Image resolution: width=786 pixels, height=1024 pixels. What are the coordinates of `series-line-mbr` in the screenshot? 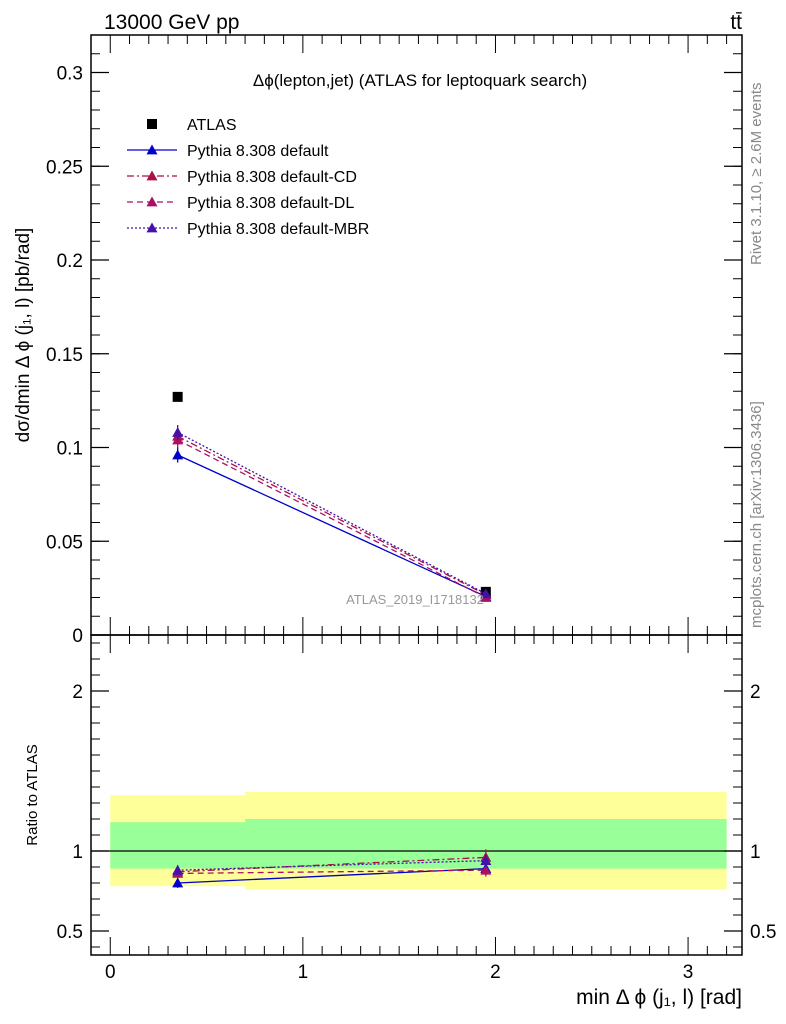 It's located at (332, 513).